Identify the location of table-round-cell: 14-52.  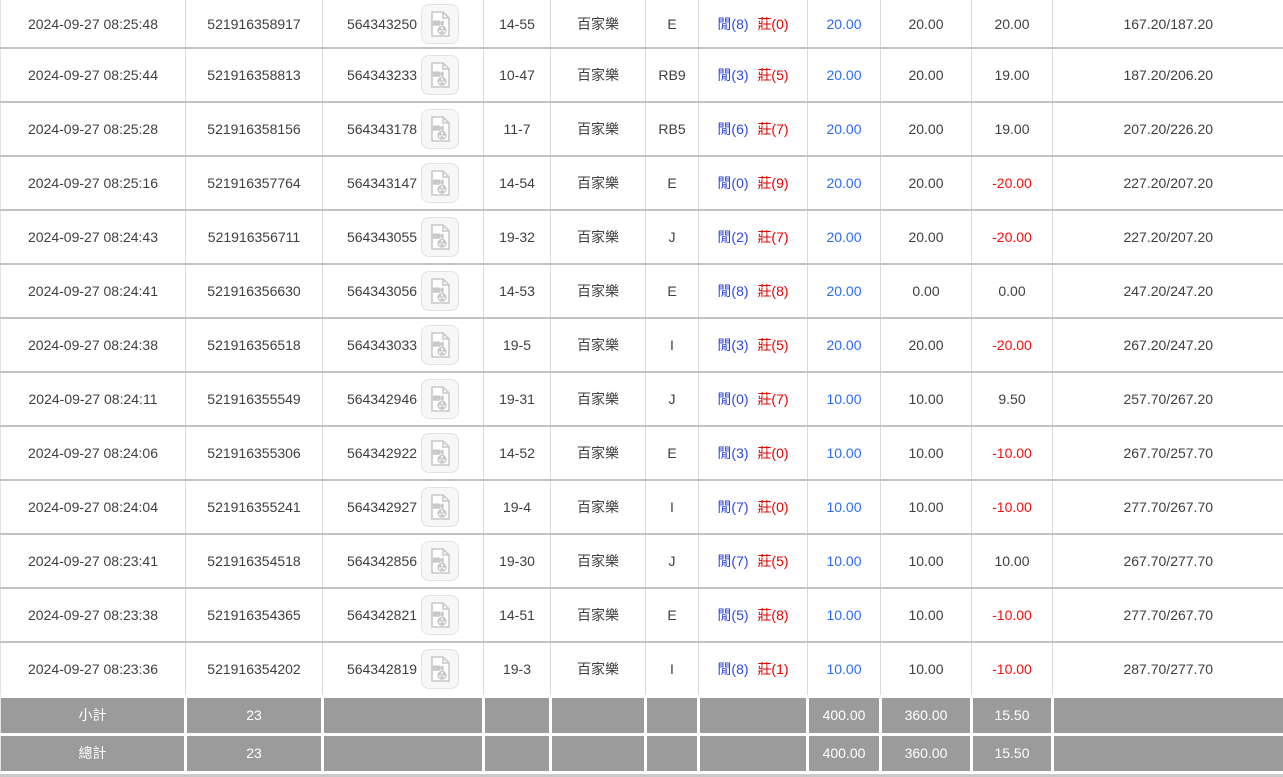
(517, 453).